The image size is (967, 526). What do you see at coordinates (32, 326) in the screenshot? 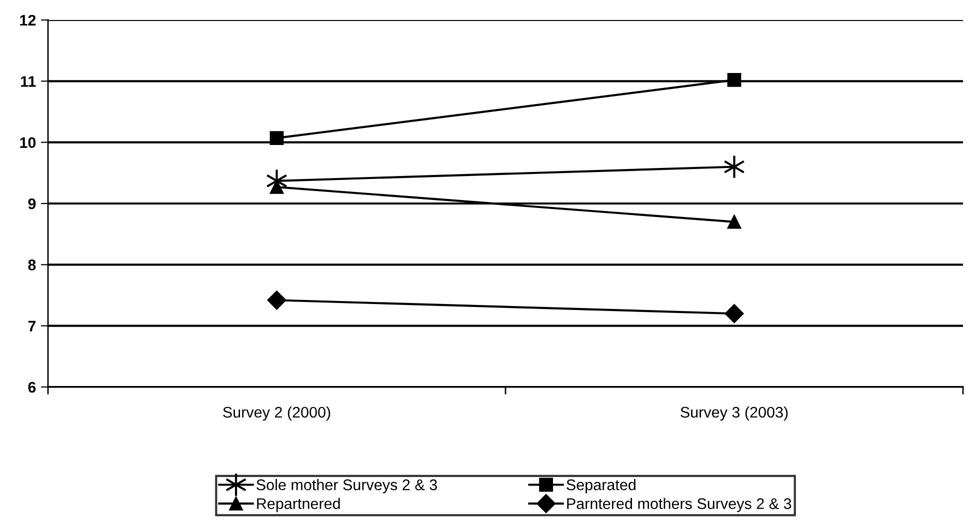
I see `y-tick-label: 7` at bounding box center [32, 326].